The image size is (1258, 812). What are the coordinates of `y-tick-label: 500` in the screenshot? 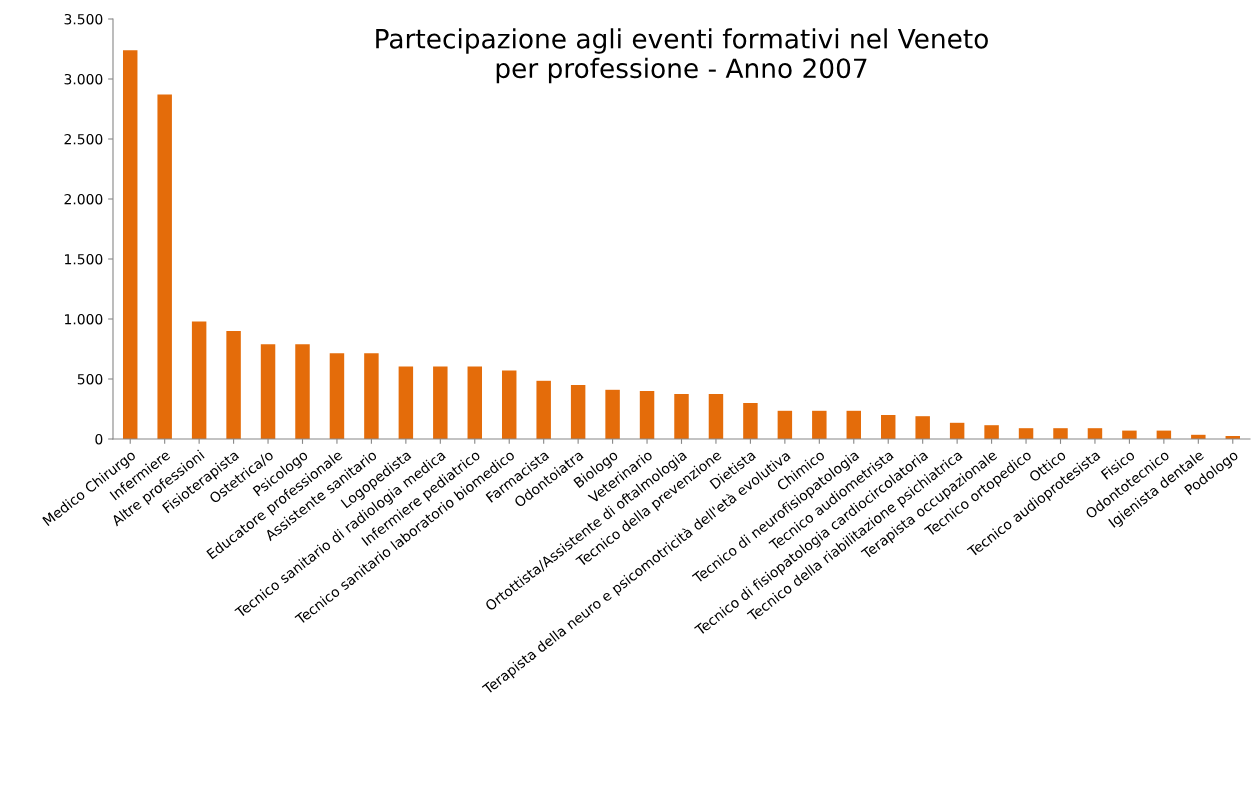 It's located at (90, 379).